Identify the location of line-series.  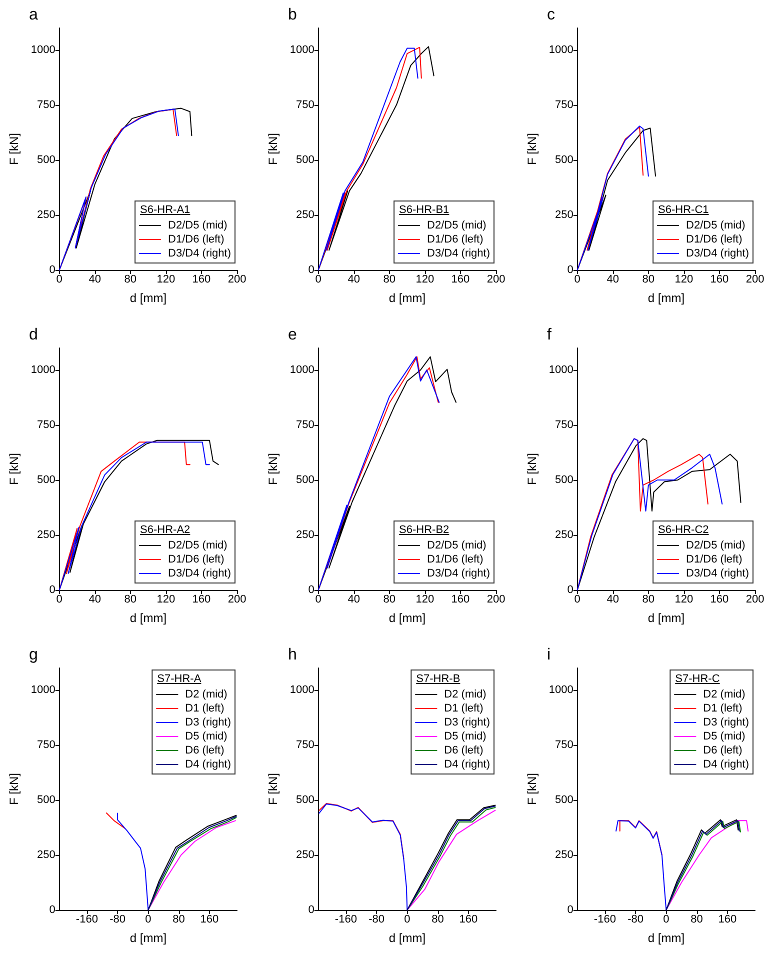
(133, 861).